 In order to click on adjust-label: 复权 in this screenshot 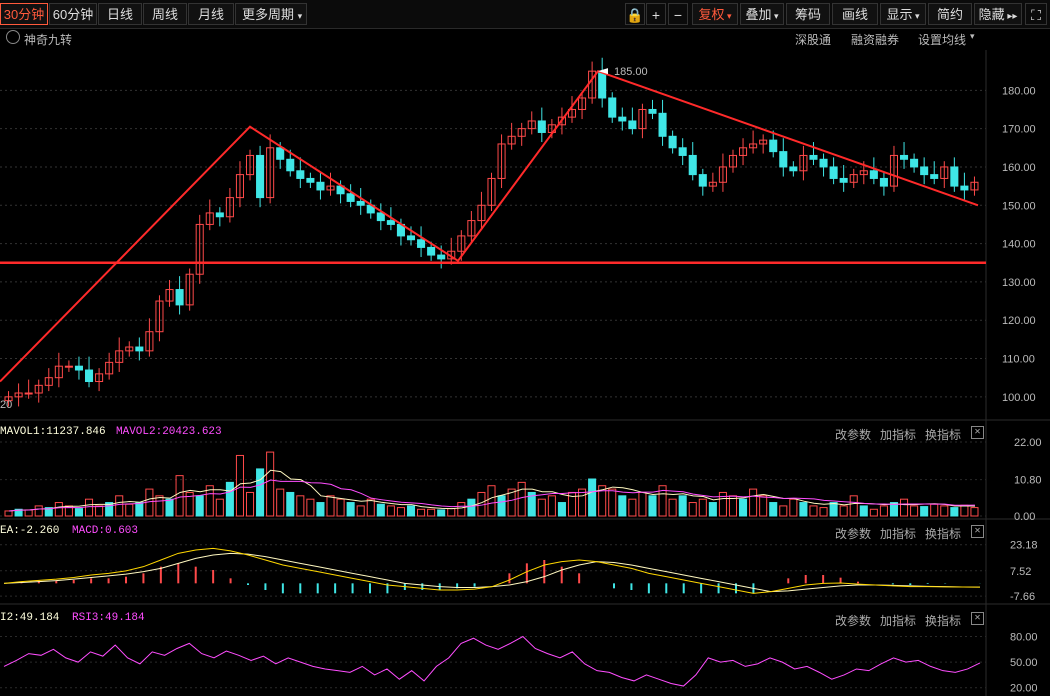, I will do `click(711, 14)`.